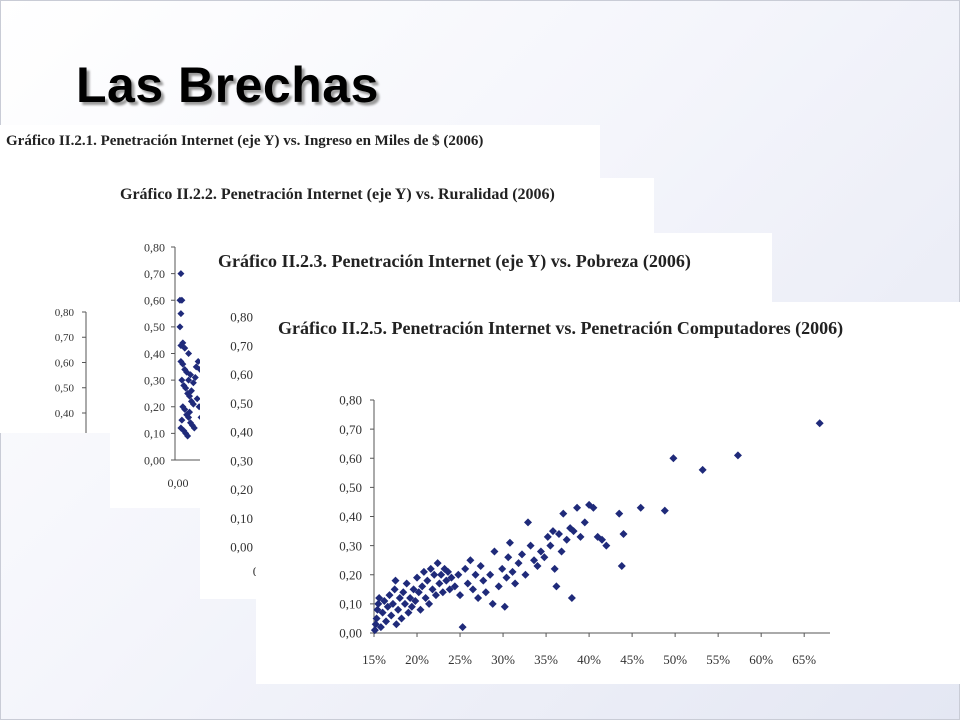  Describe the element at coordinates (241, 317) in the screenshot. I see `y-tick-label-g223: 0,80` at that location.